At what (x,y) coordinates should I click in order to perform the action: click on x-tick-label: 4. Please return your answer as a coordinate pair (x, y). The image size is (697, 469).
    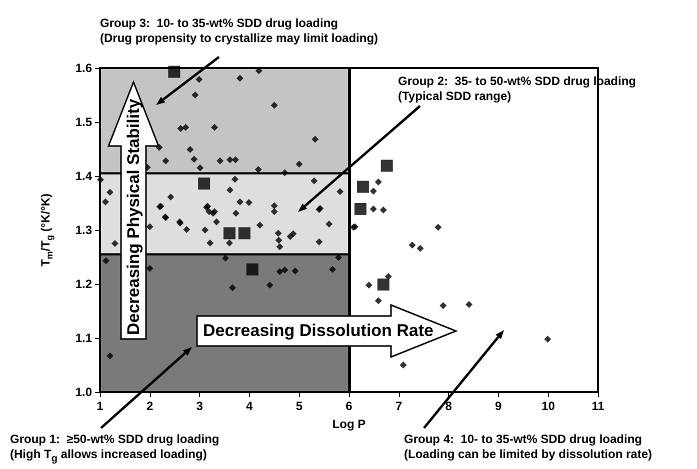
    Looking at the image, I should click on (250, 406).